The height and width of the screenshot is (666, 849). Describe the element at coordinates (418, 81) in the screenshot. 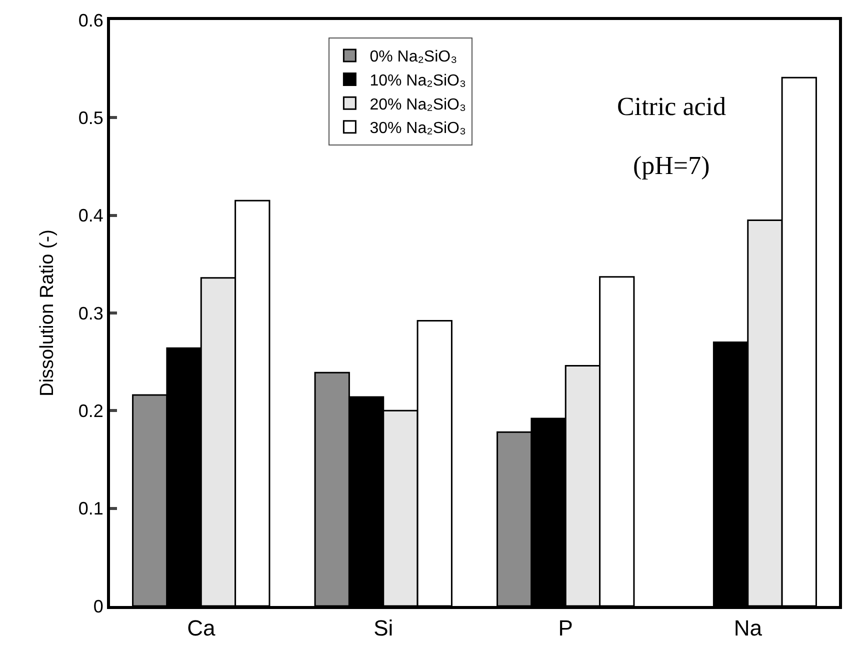

I see `legend-label: 10% Na₂SiO₃` at that location.